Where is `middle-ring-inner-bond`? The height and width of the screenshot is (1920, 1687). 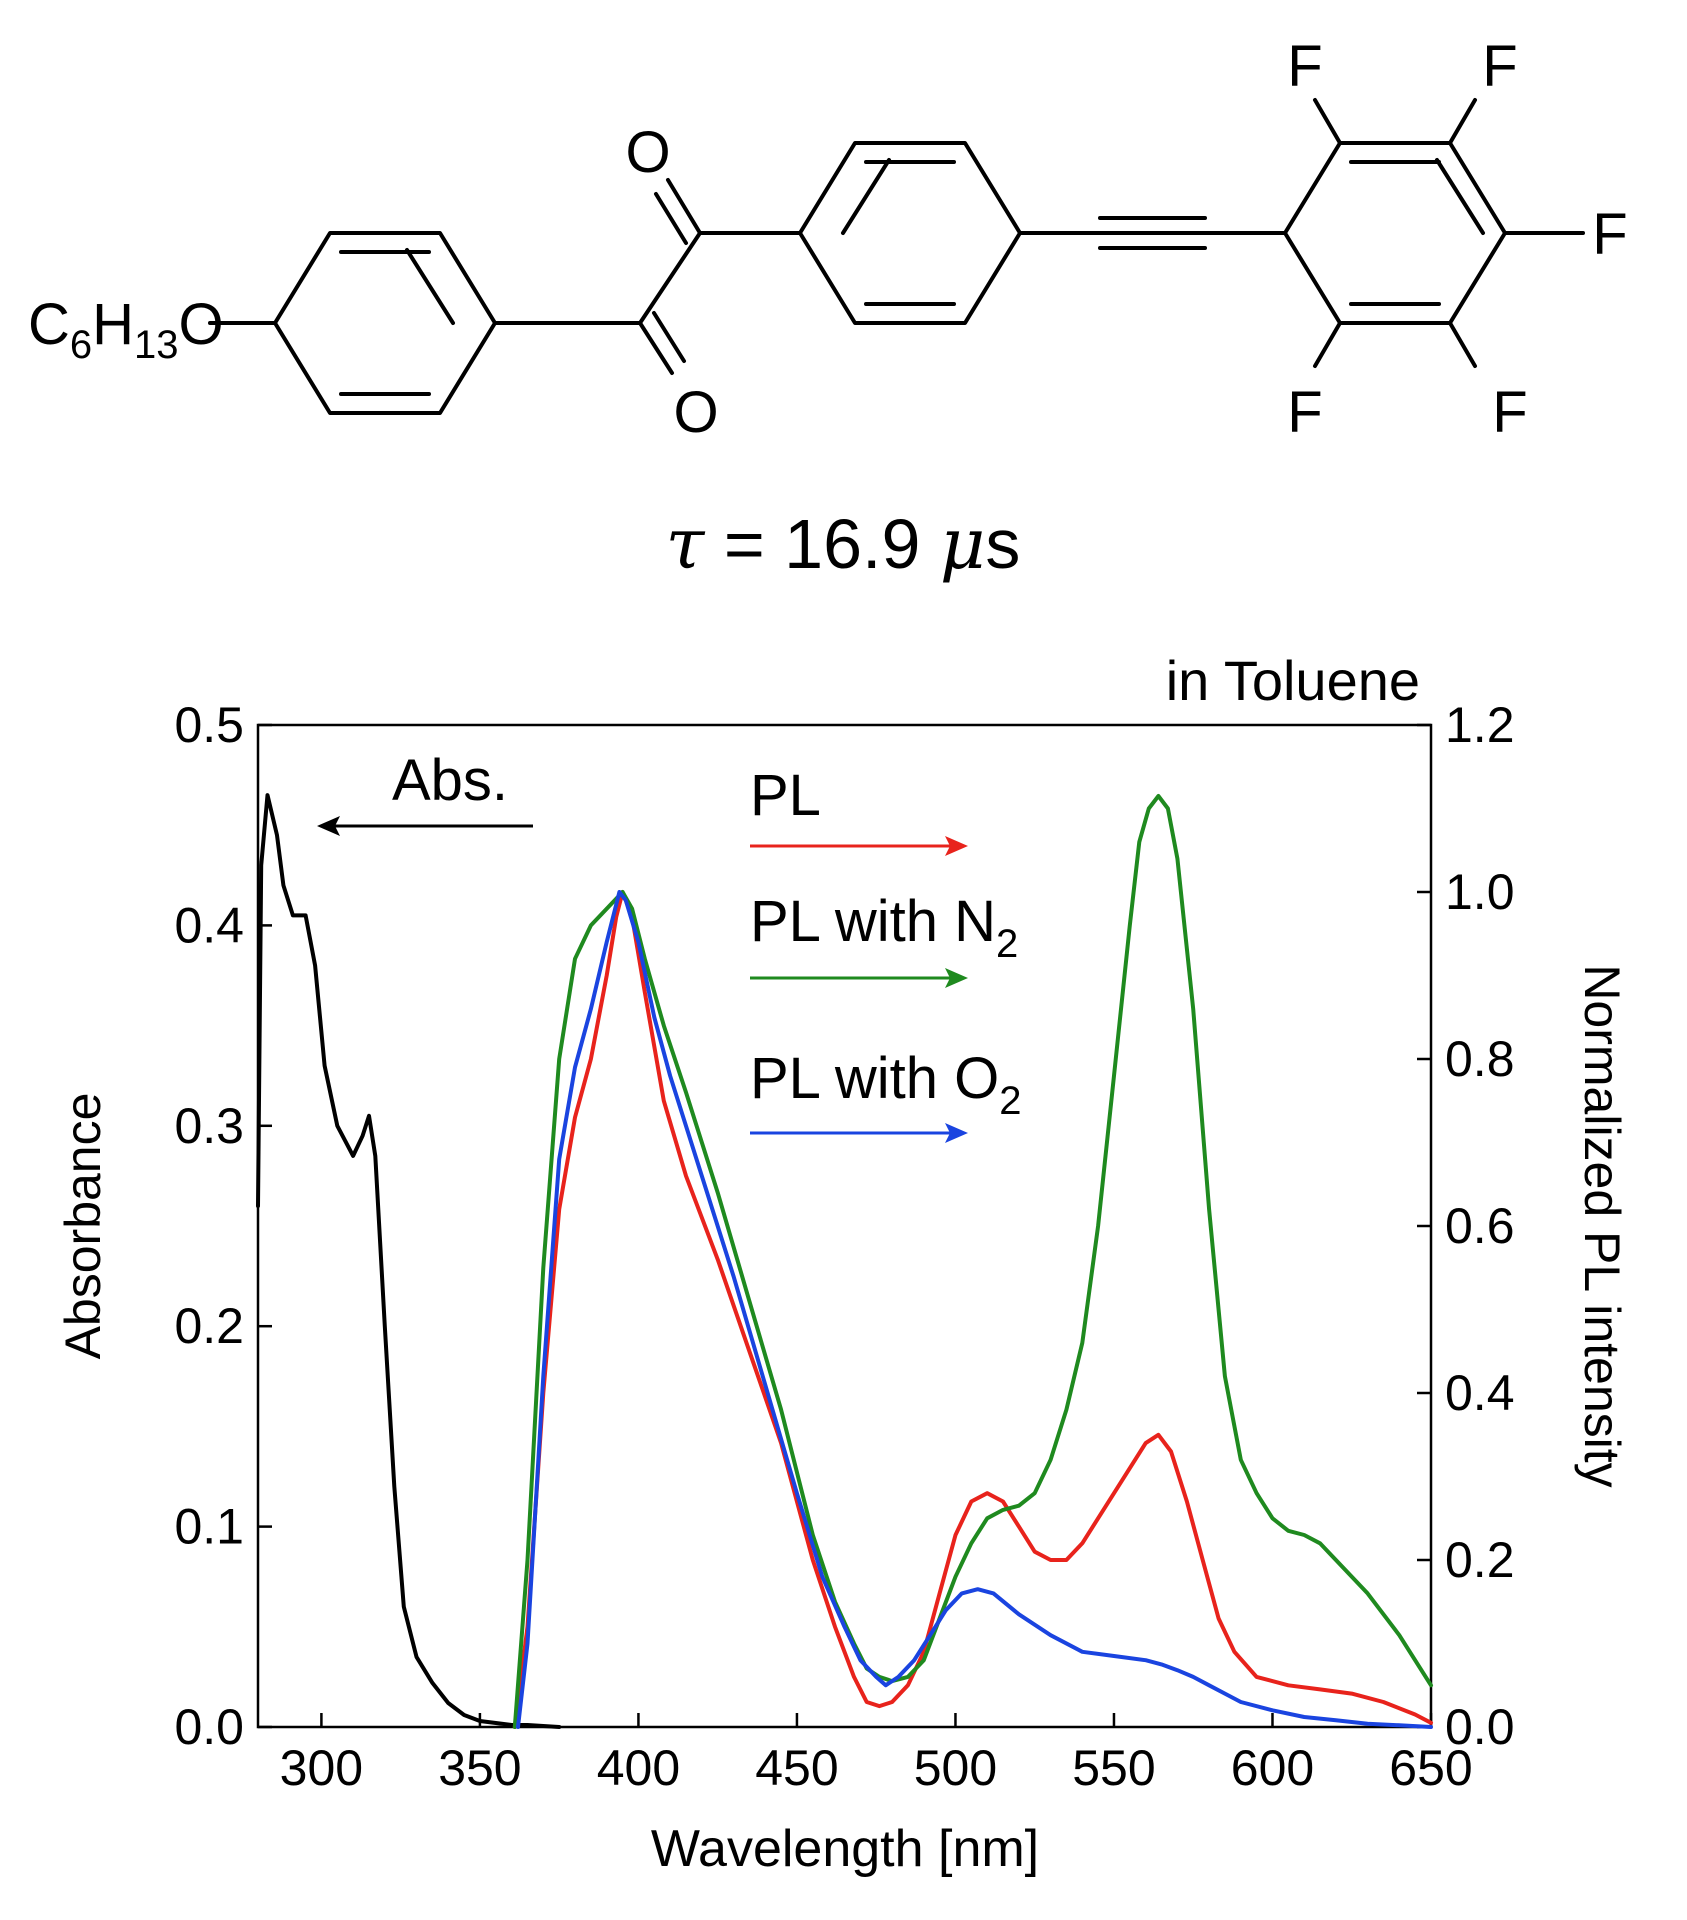
middle-ring-inner-bond is located at coordinates (866, 196).